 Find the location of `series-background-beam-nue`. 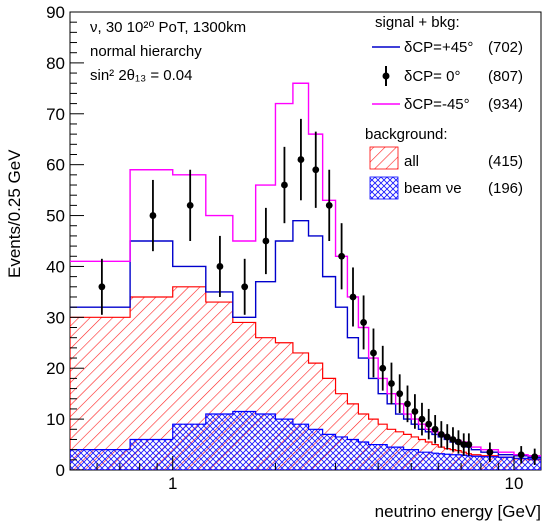

series-background-beam-nue is located at coordinates (305, 440).